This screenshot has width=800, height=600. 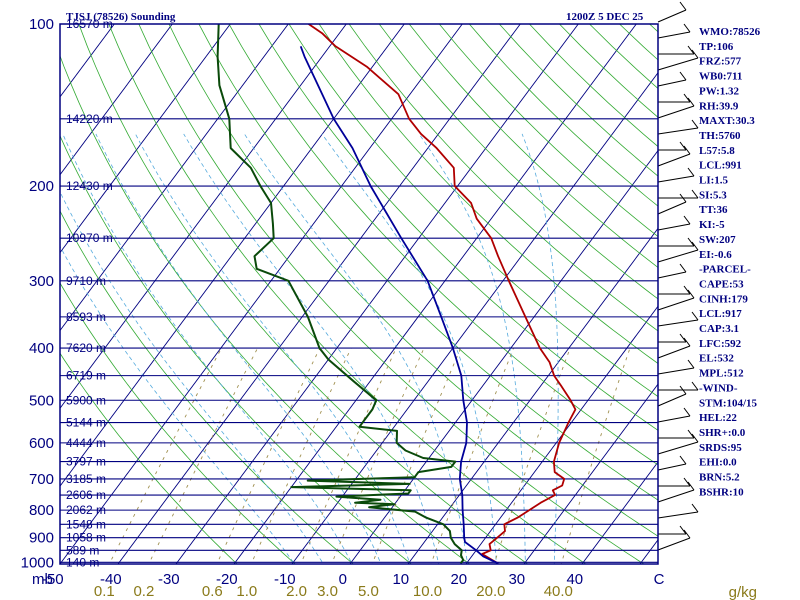 I want to click on pressure-tick-label: 300, so click(x=41, y=281).